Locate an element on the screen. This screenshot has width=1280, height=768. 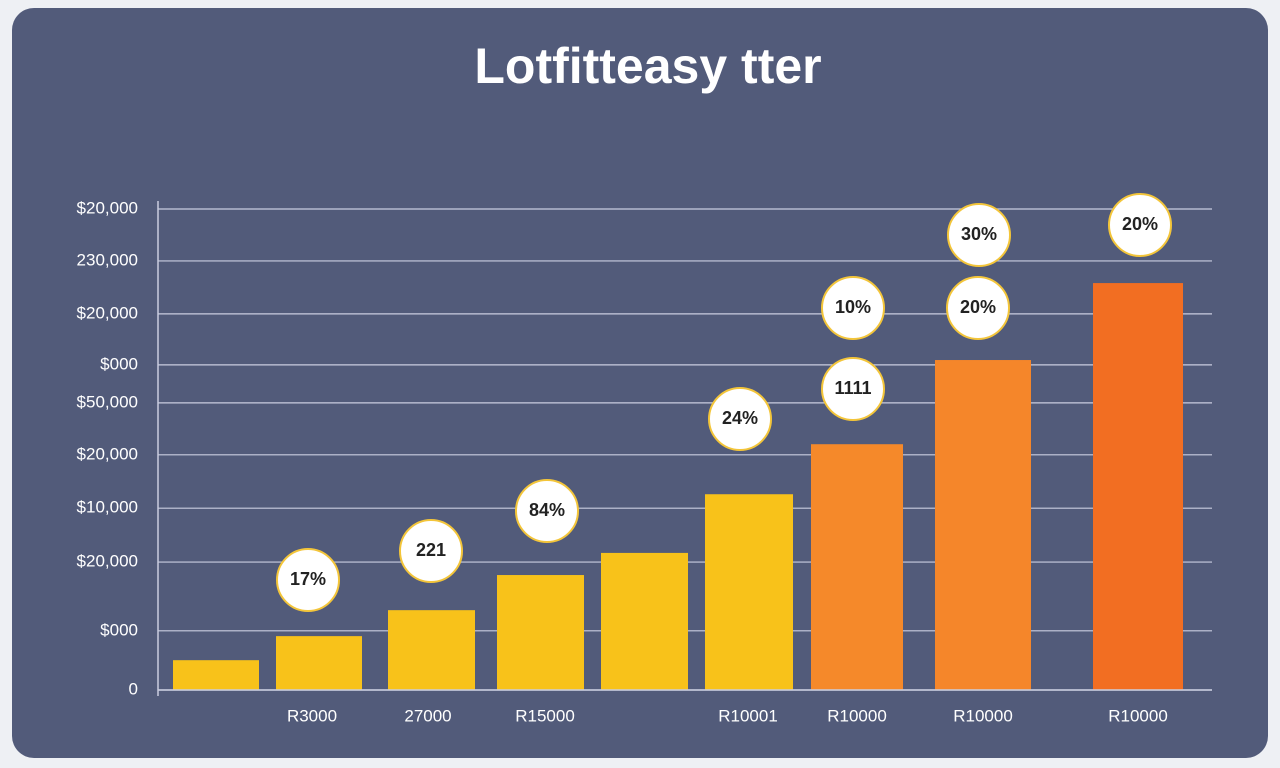
annotation: 1111 is located at coordinates (852, 388).